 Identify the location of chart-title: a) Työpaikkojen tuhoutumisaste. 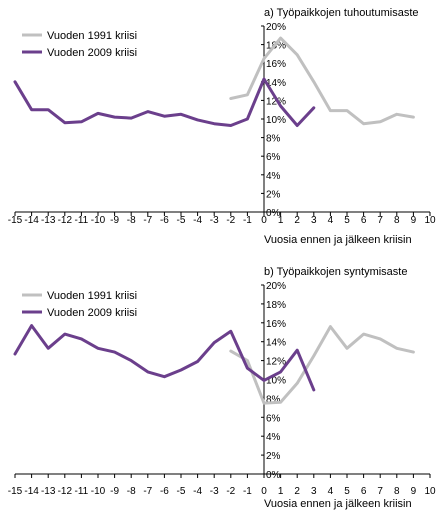
(341, 13).